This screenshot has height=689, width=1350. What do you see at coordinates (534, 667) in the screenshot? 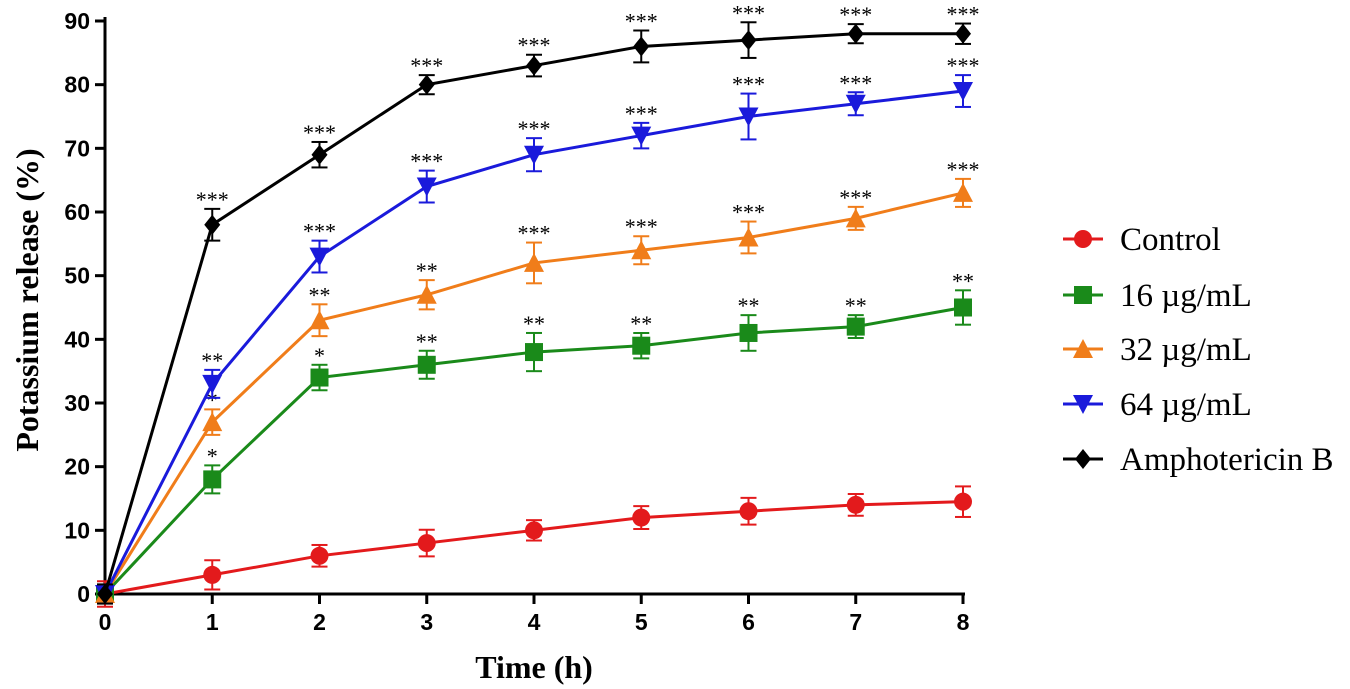
I see `x-axis-title: Time (h)` at bounding box center [534, 667].